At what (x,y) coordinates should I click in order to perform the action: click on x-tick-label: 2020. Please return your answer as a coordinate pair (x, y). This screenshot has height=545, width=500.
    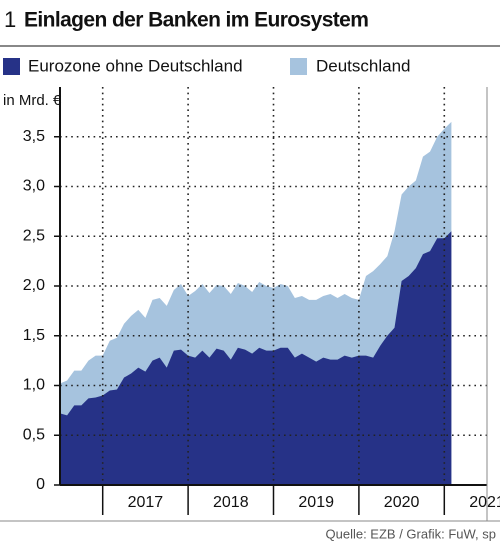
    Looking at the image, I should click on (402, 502).